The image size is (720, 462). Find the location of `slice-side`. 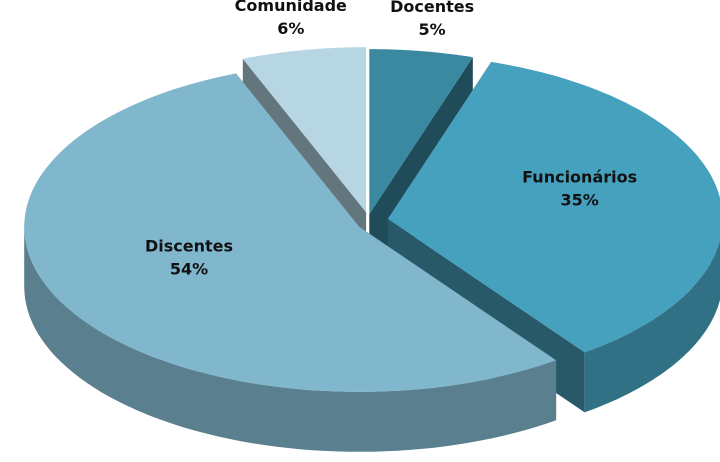

slice-side is located at coordinates (652, 326).